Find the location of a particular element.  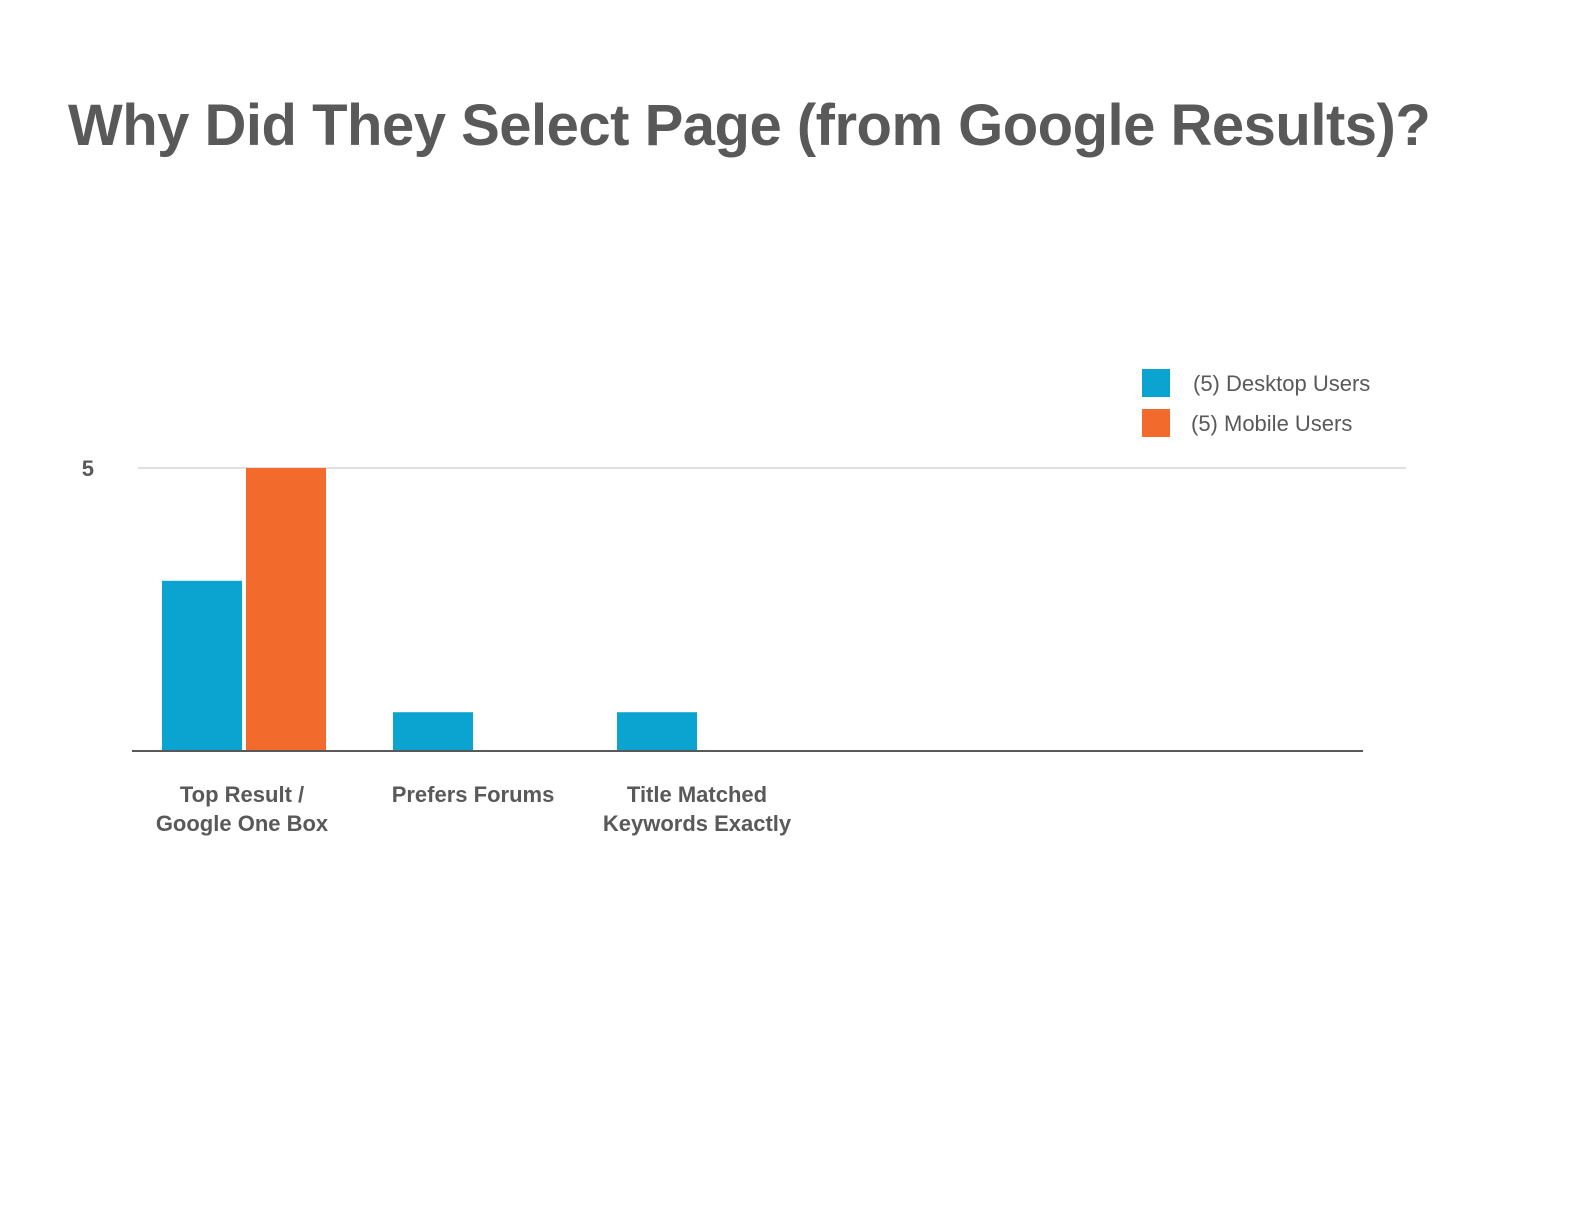

category-label-line: Prefers Forums is located at coordinates (473, 794).